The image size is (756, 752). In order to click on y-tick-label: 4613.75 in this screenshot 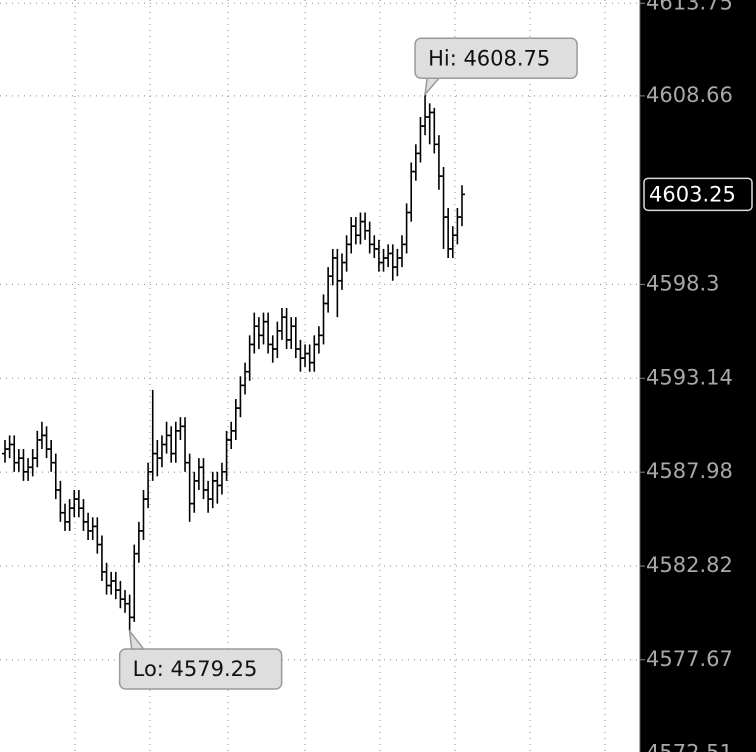, I will do `click(689, 7)`.